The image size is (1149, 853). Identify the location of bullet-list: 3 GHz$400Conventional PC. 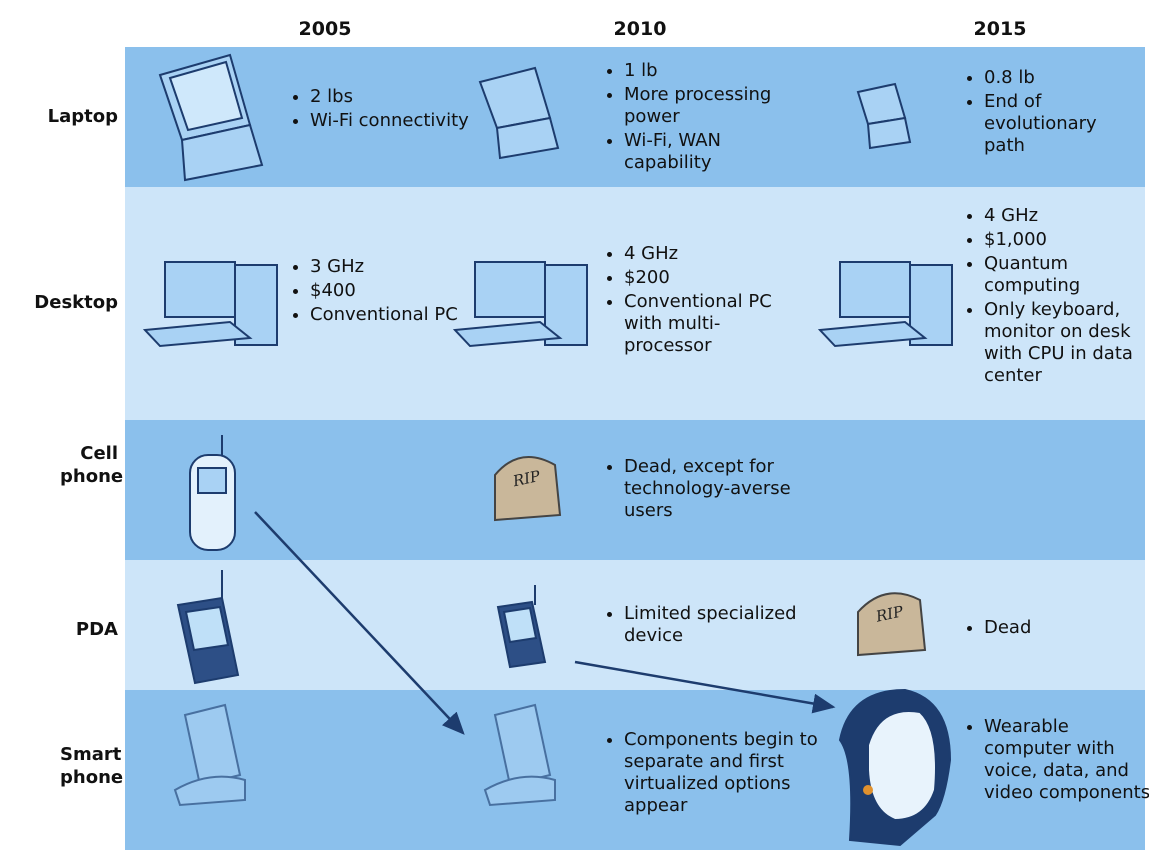
(381, 292).